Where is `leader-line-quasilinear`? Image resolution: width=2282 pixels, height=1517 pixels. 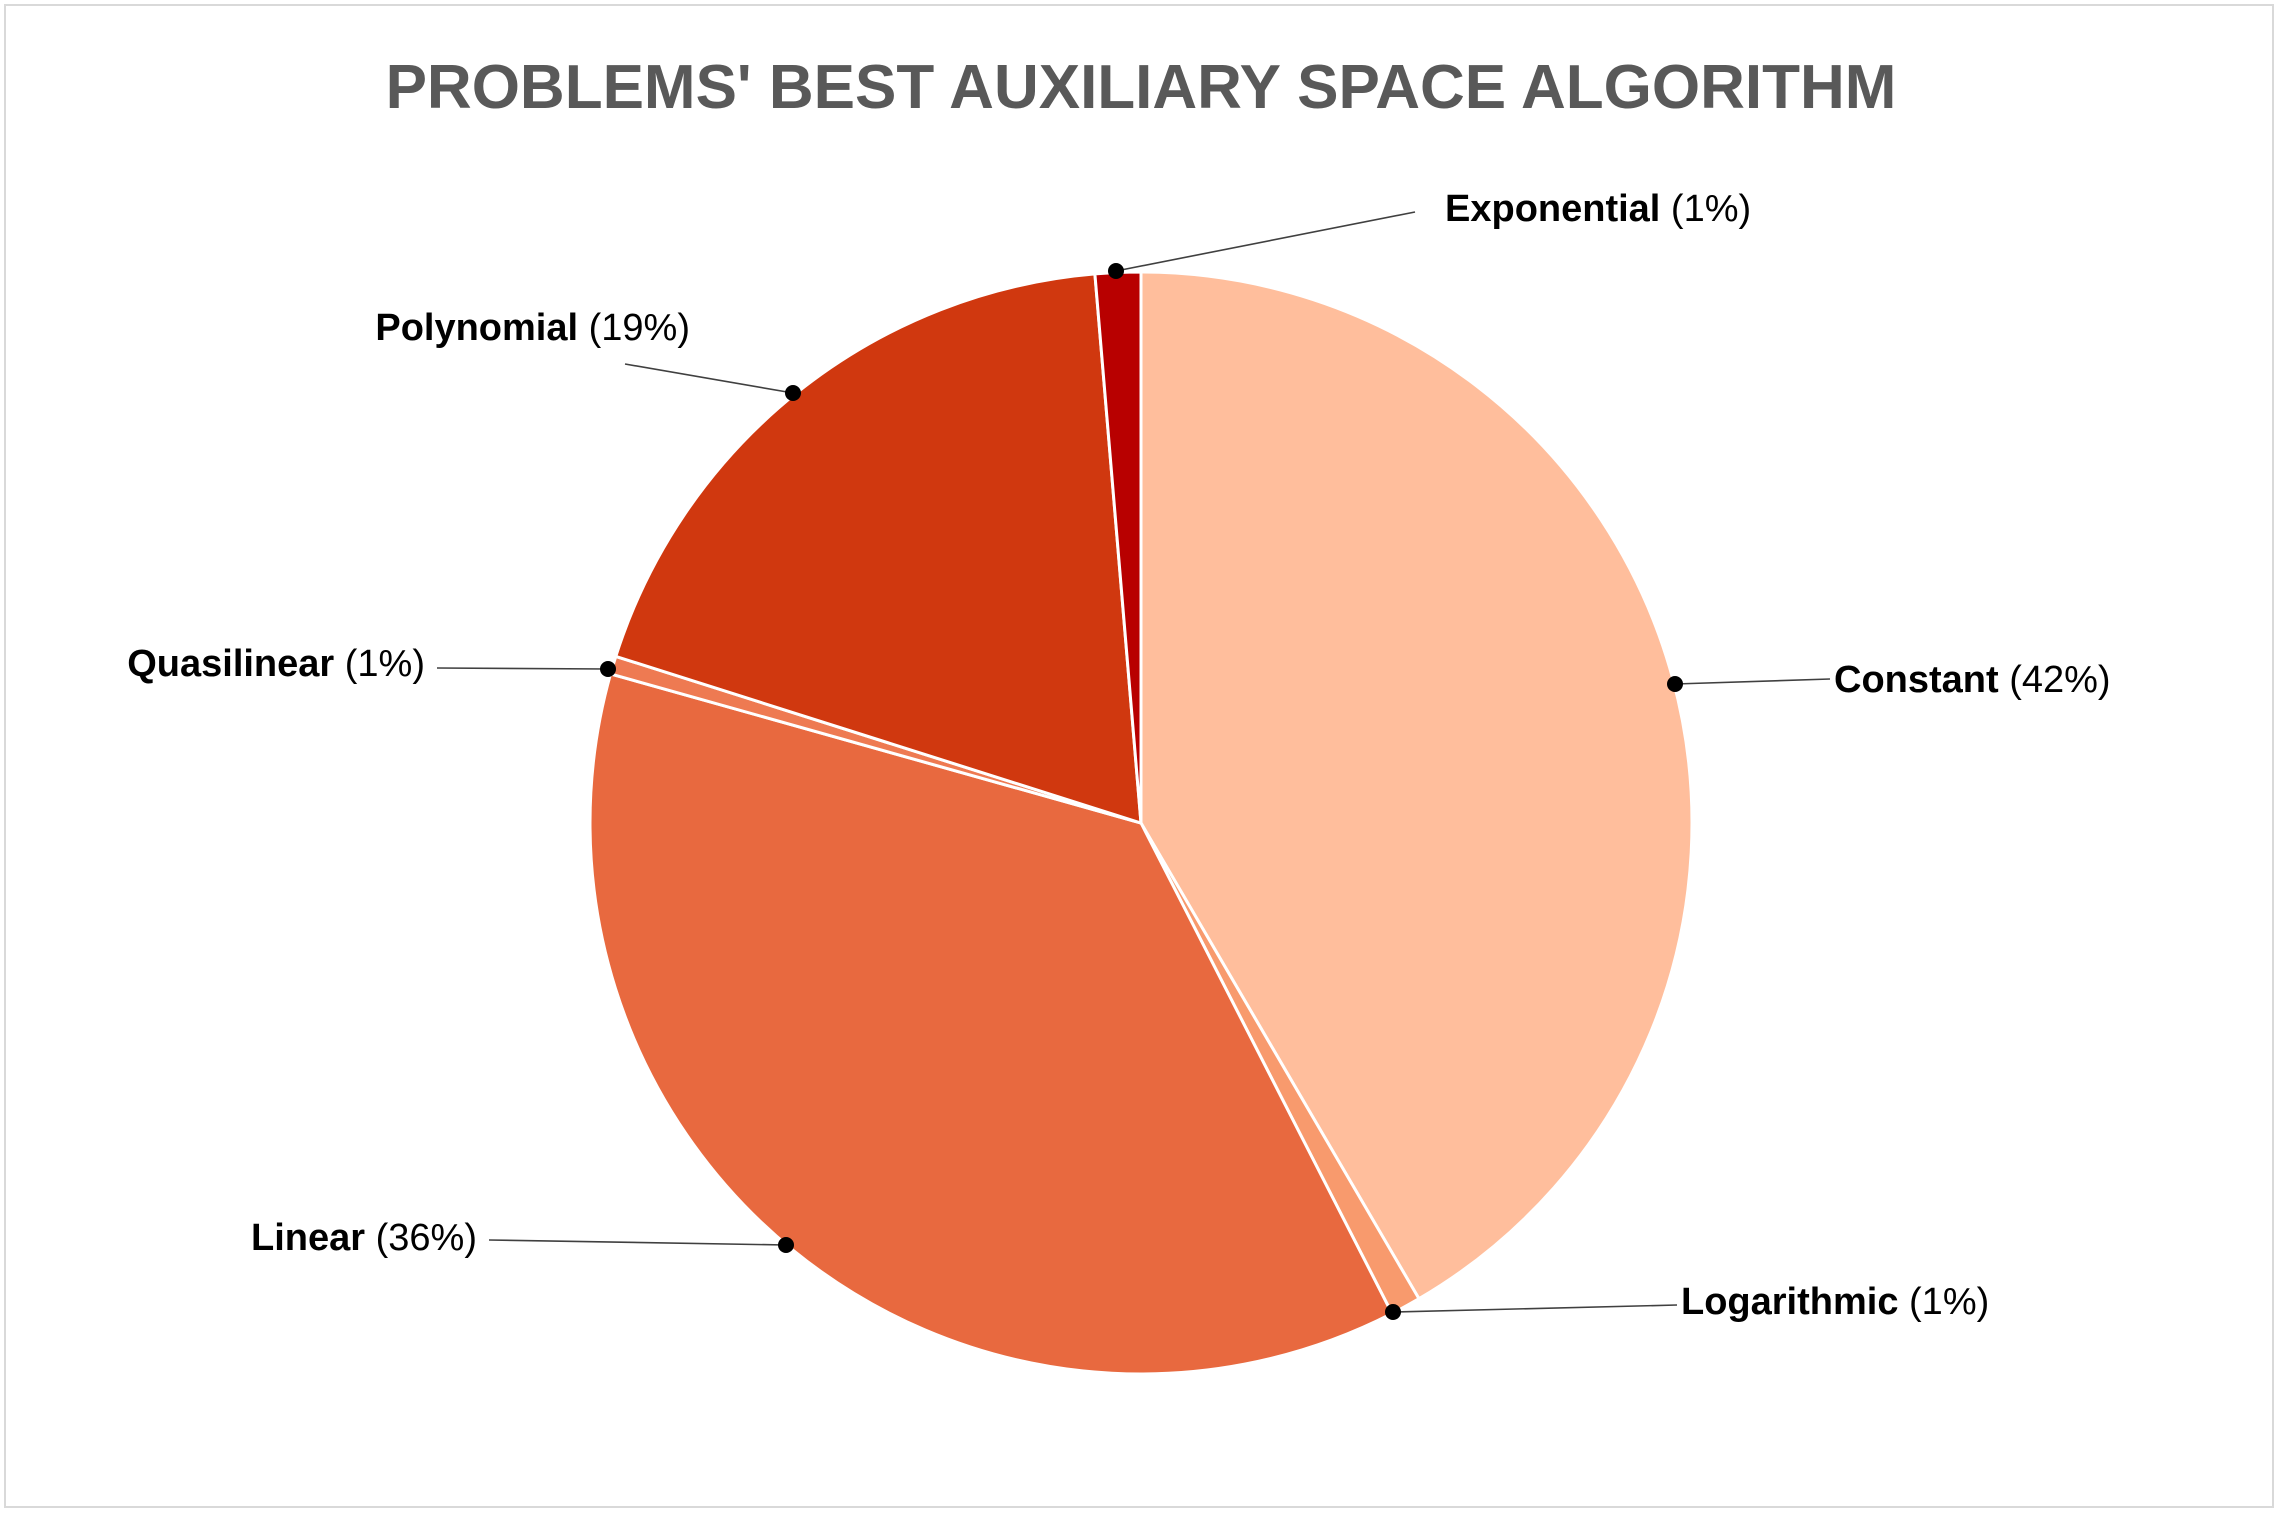
leader-line-quasilinear is located at coordinates (522, 668).